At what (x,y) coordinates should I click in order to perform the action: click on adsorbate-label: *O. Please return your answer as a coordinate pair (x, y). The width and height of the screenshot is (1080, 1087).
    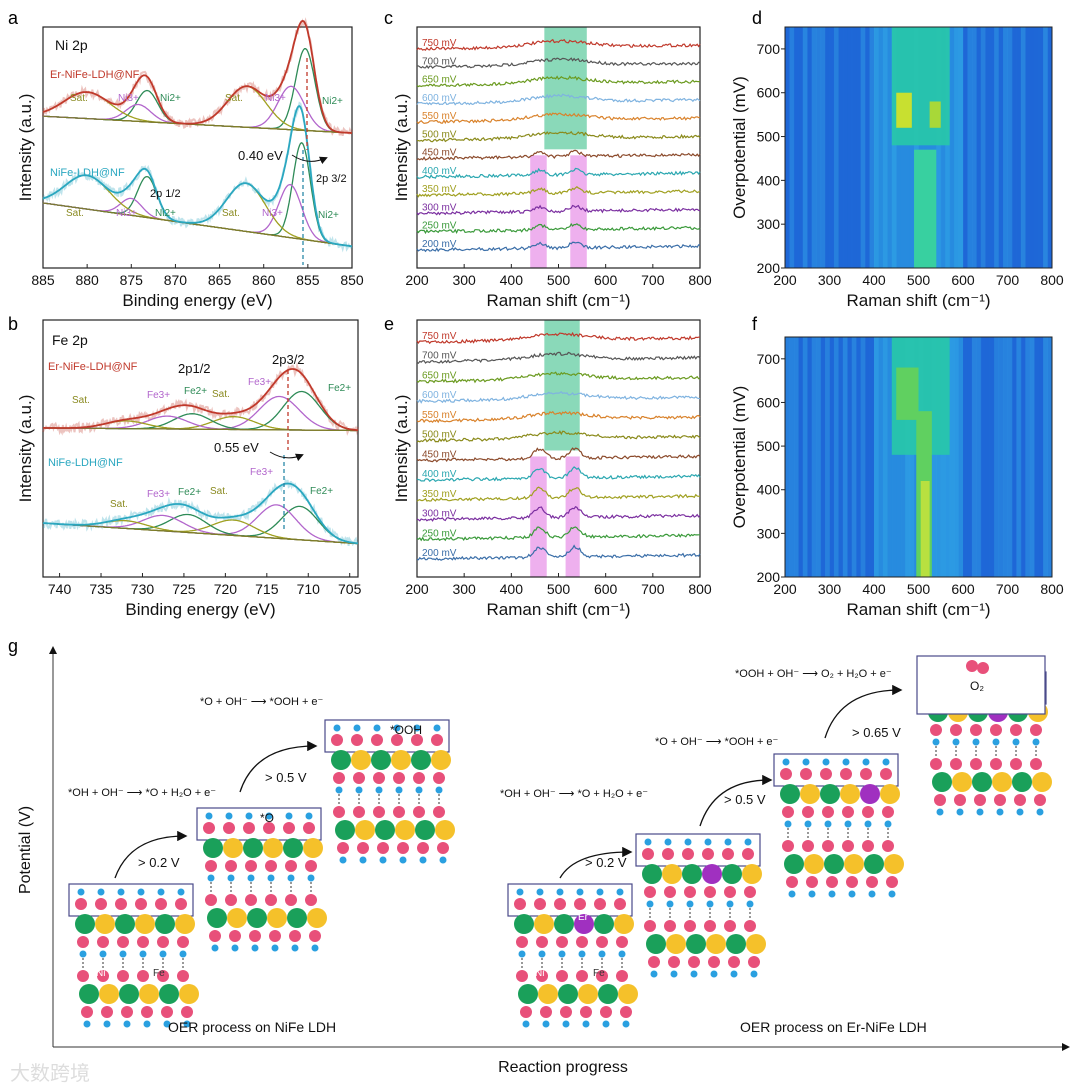
    Looking at the image, I should click on (267, 818).